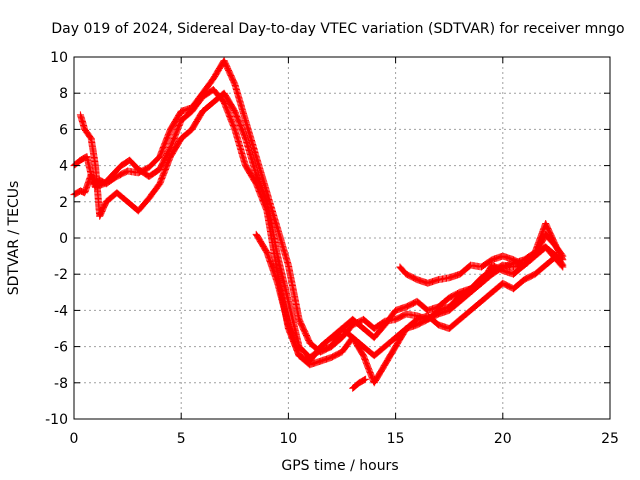 This screenshot has width=640, height=480. I want to click on y-tick-label: -8, so click(61, 384).